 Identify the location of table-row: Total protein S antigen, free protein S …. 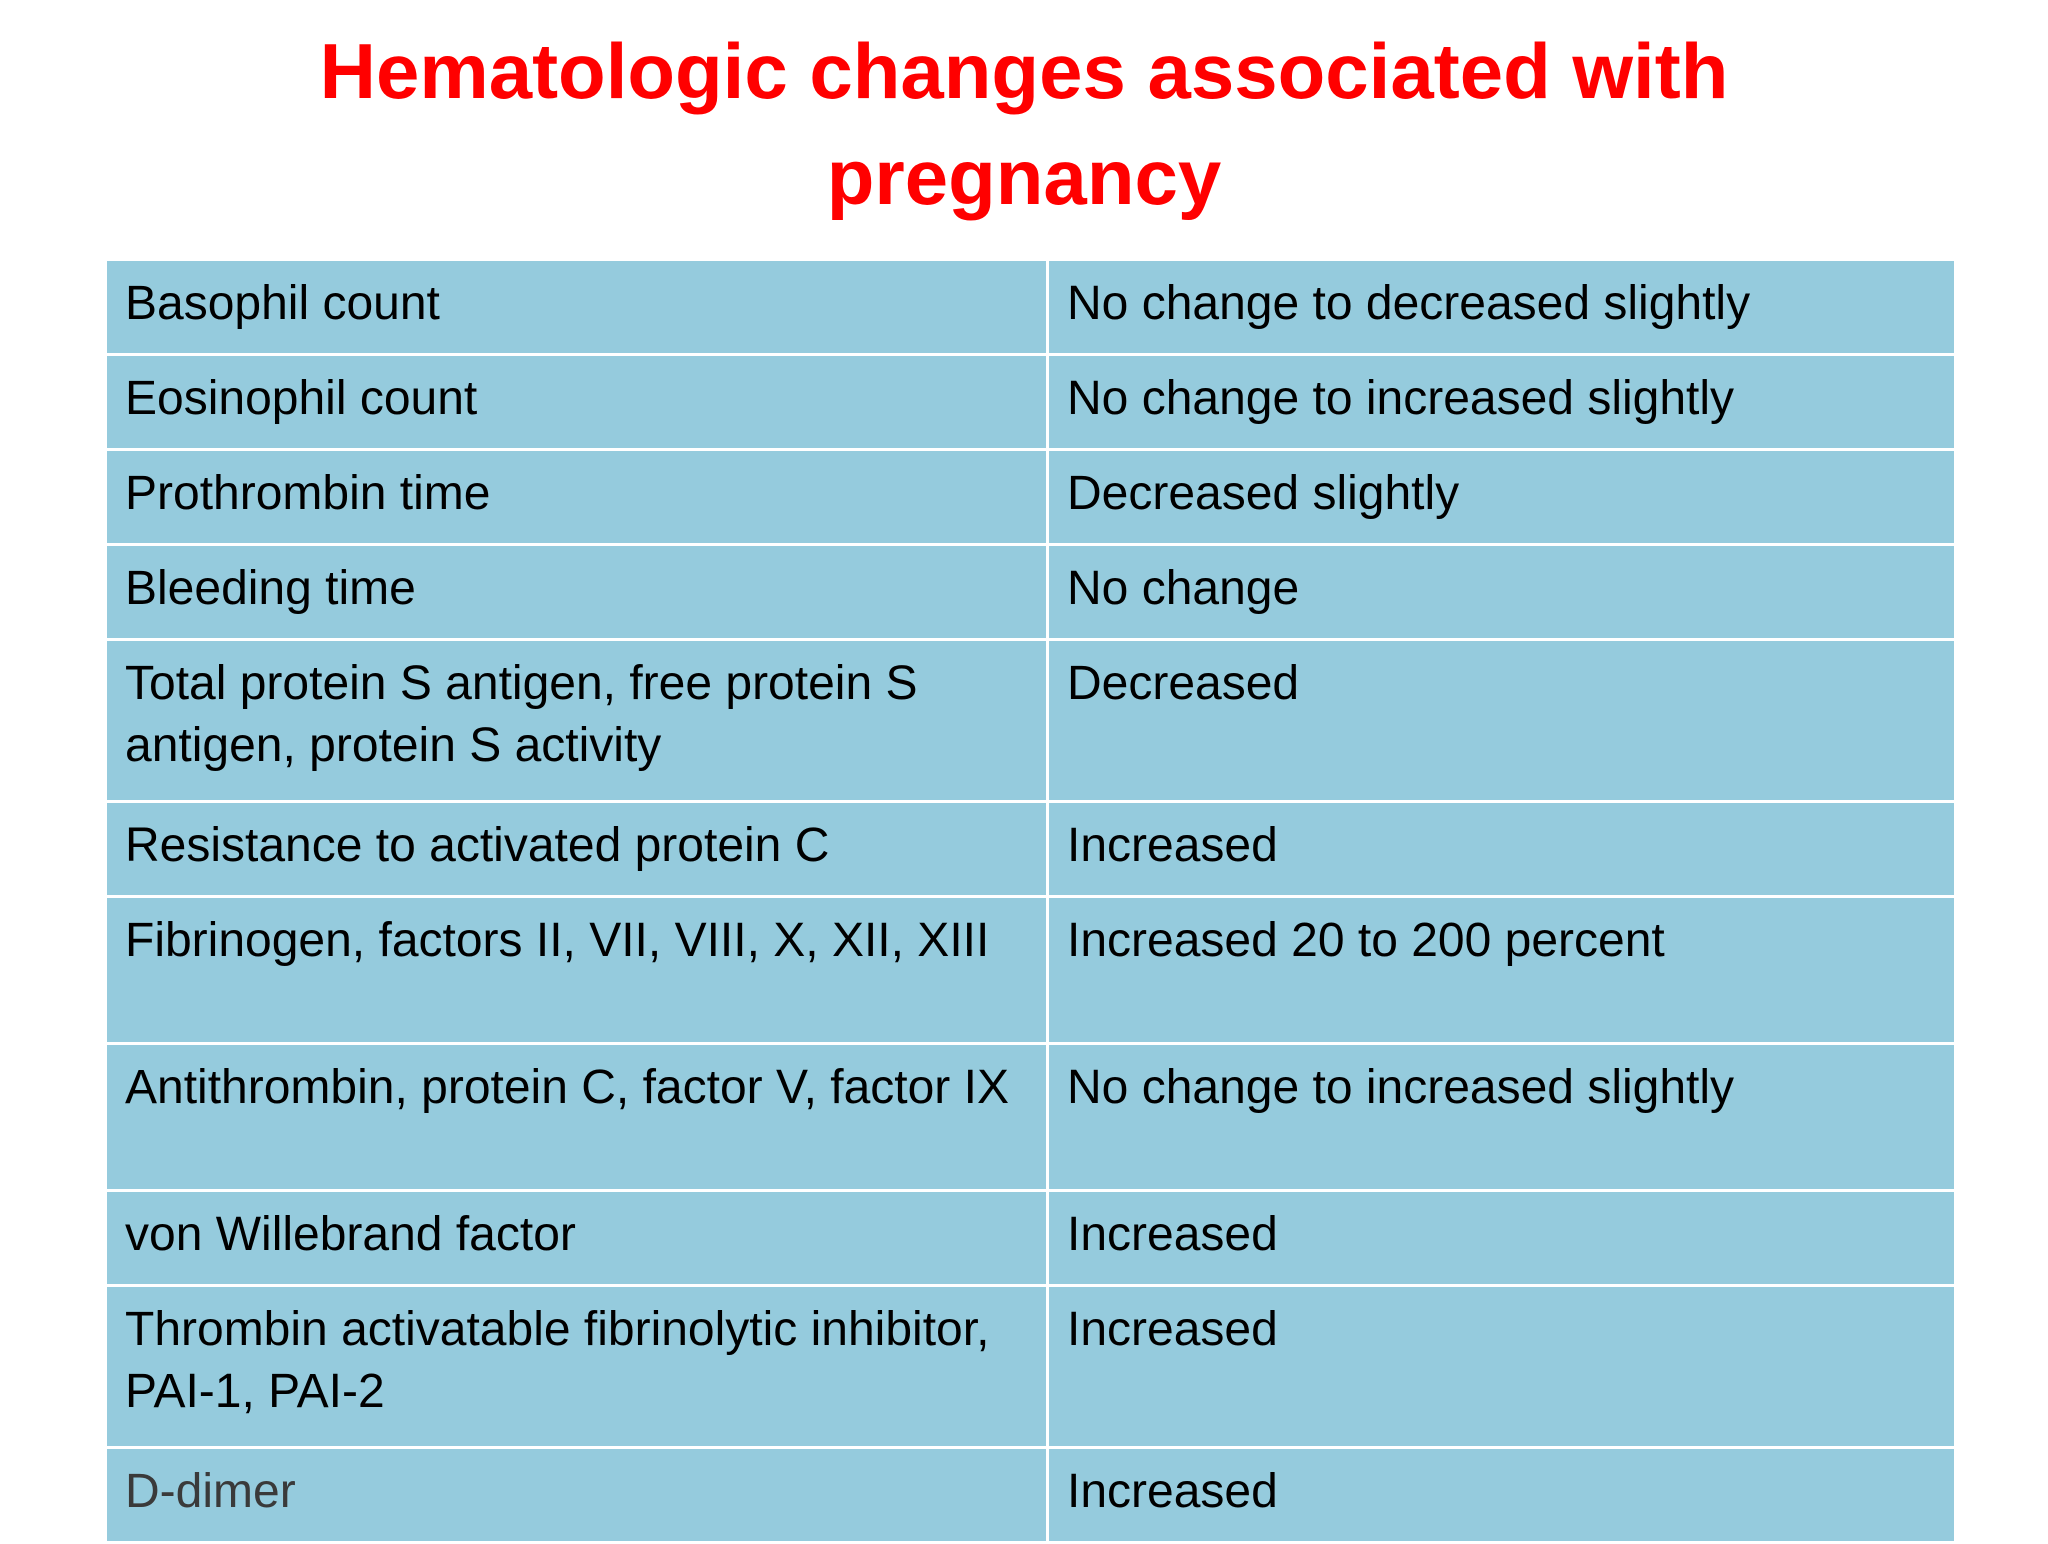
(1030, 720).